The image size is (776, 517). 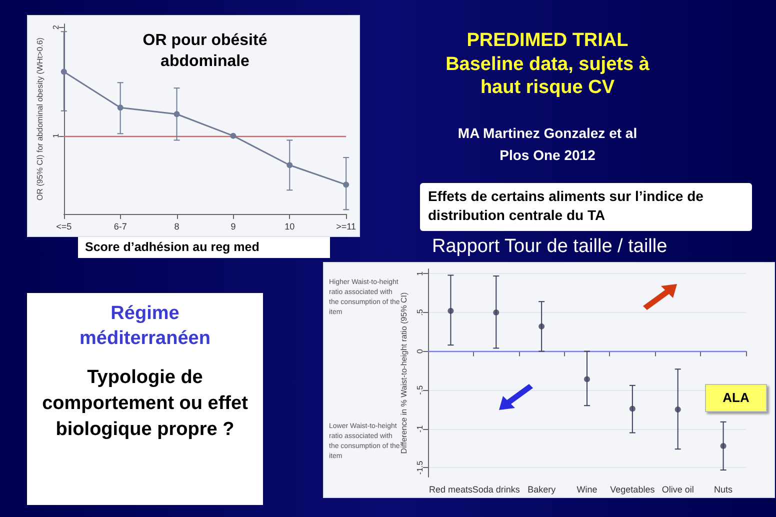 What do you see at coordinates (289, 227) in the screenshot?
I see `x-tick-label: 10` at bounding box center [289, 227].